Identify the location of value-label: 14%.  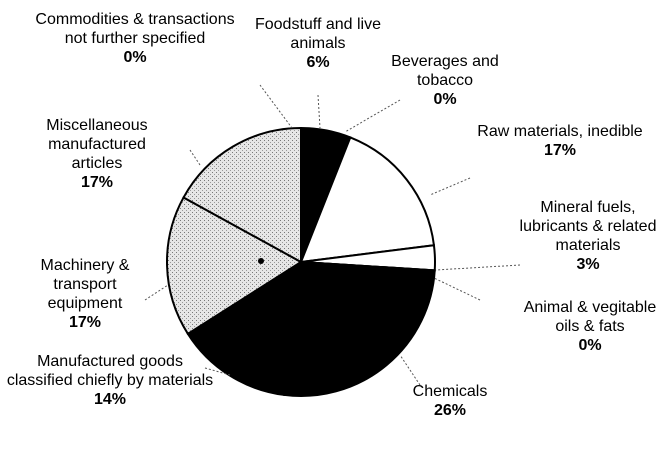
(110, 399).